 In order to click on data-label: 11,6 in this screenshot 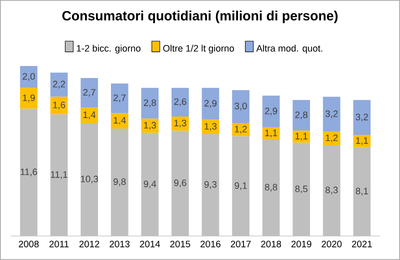, I will do `click(29, 172)`.